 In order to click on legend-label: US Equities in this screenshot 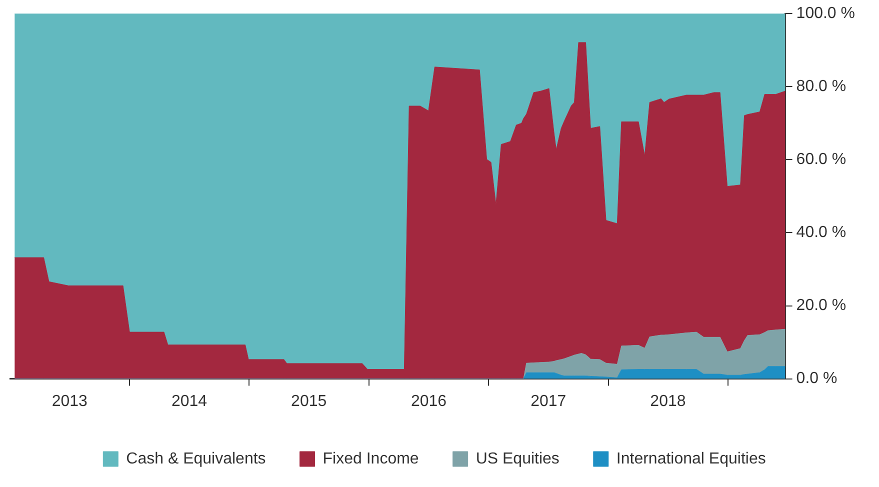, I will do `click(518, 459)`.